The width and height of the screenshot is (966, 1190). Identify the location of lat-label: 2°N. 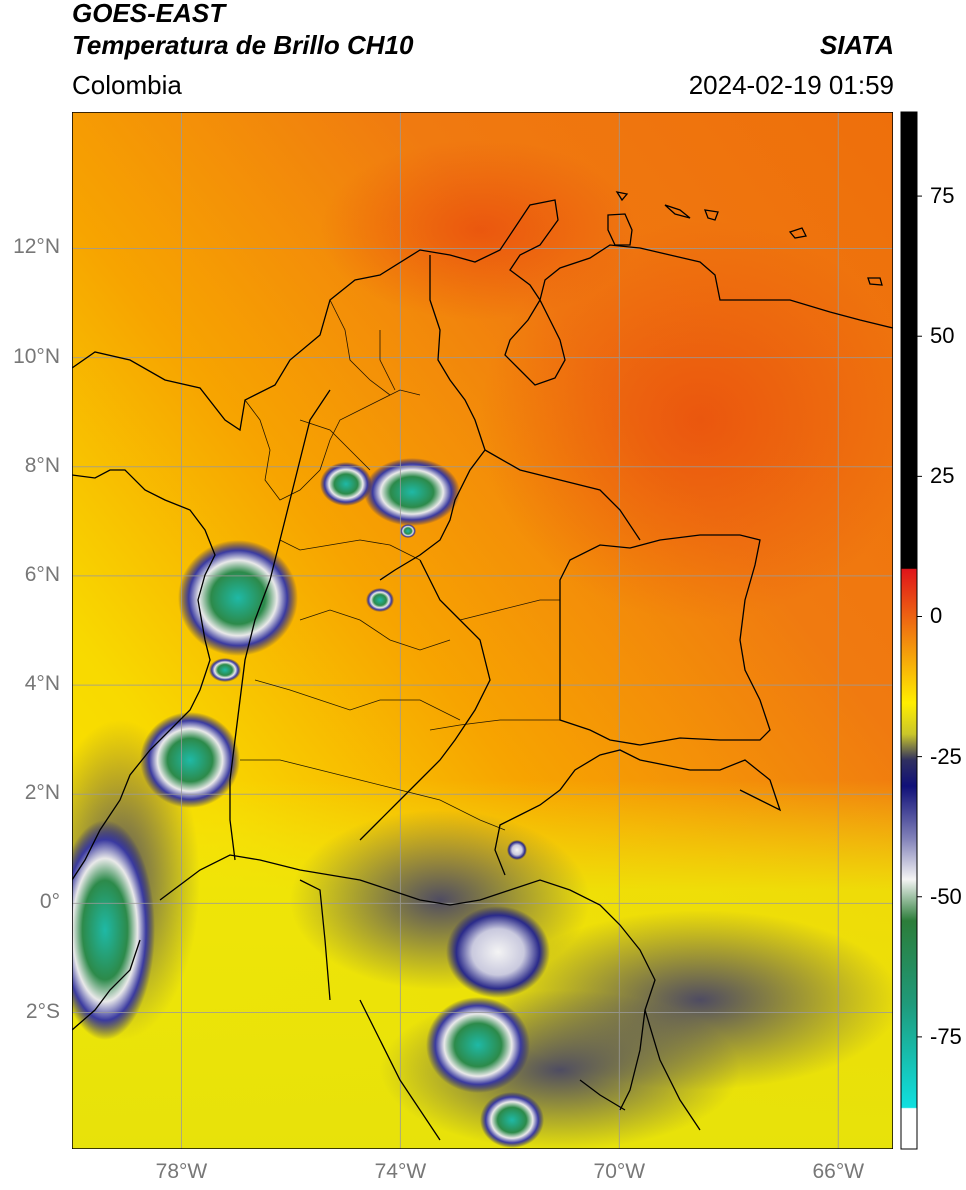
(42, 793).